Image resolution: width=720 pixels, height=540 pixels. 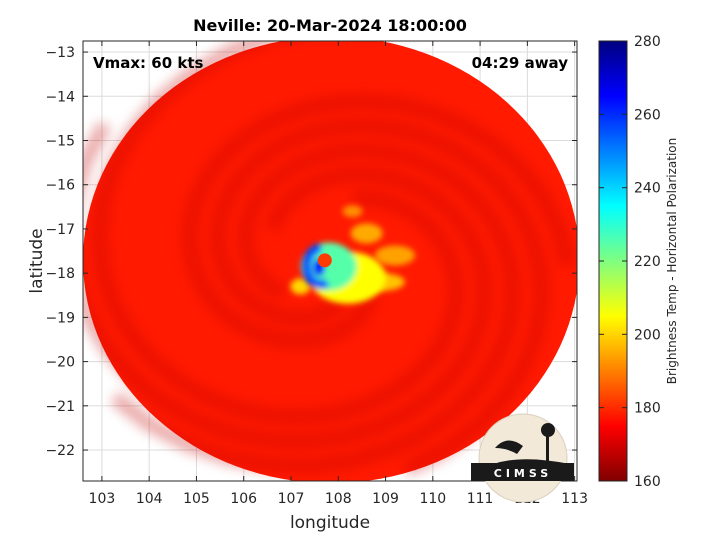 I want to click on x-tick-label: 111, so click(x=480, y=499).